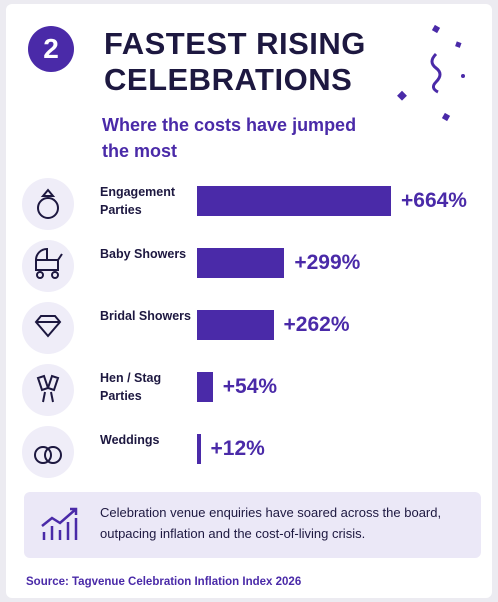 The image size is (498, 602). What do you see at coordinates (51, 49) in the screenshot?
I see `badge: 2` at bounding box center [51, 49].